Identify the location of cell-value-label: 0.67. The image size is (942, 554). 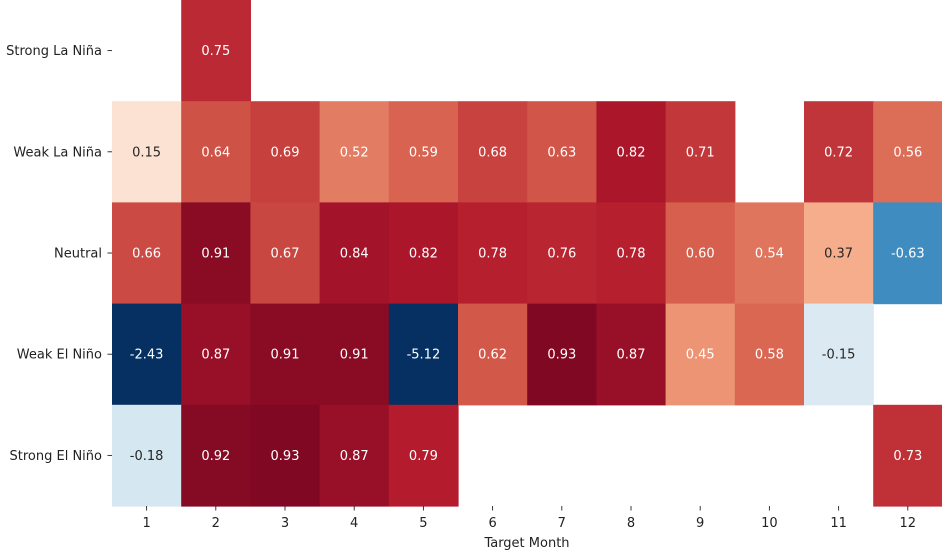
(285, 254).